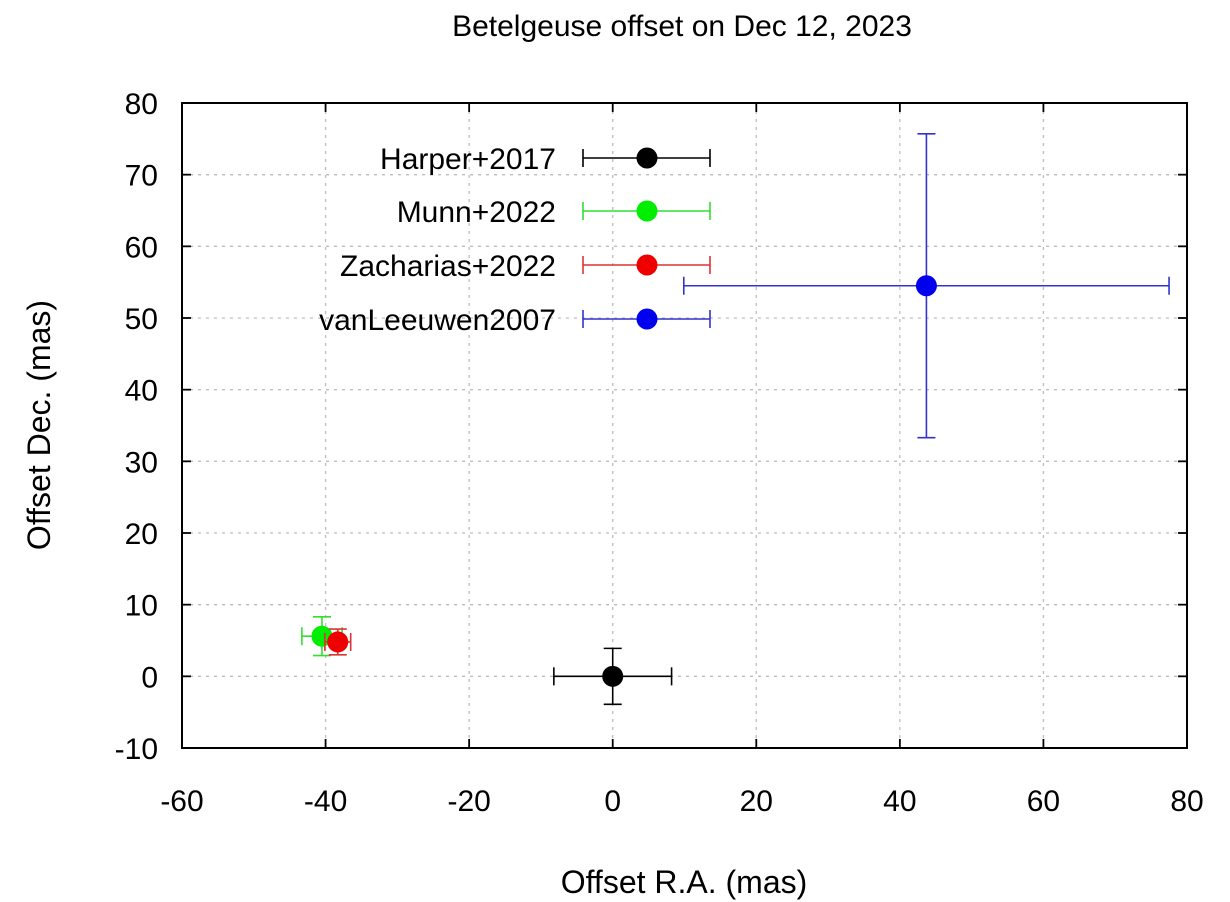 This screenshot has width=1230, height=902. What do you see at coordinates (681, 801) in the screenshot?
I see `x-tick-labels: -60 -40 -20 0 20 40 60 80` at bounding box center [681, 801].